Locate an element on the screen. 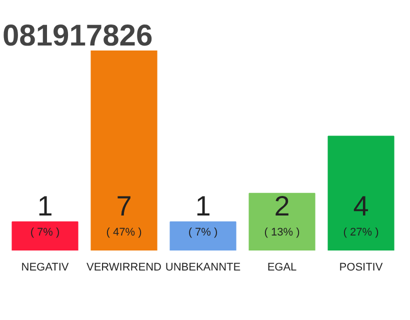  x-tick-label: VERWIRREND is located at coordinates (124, 268).